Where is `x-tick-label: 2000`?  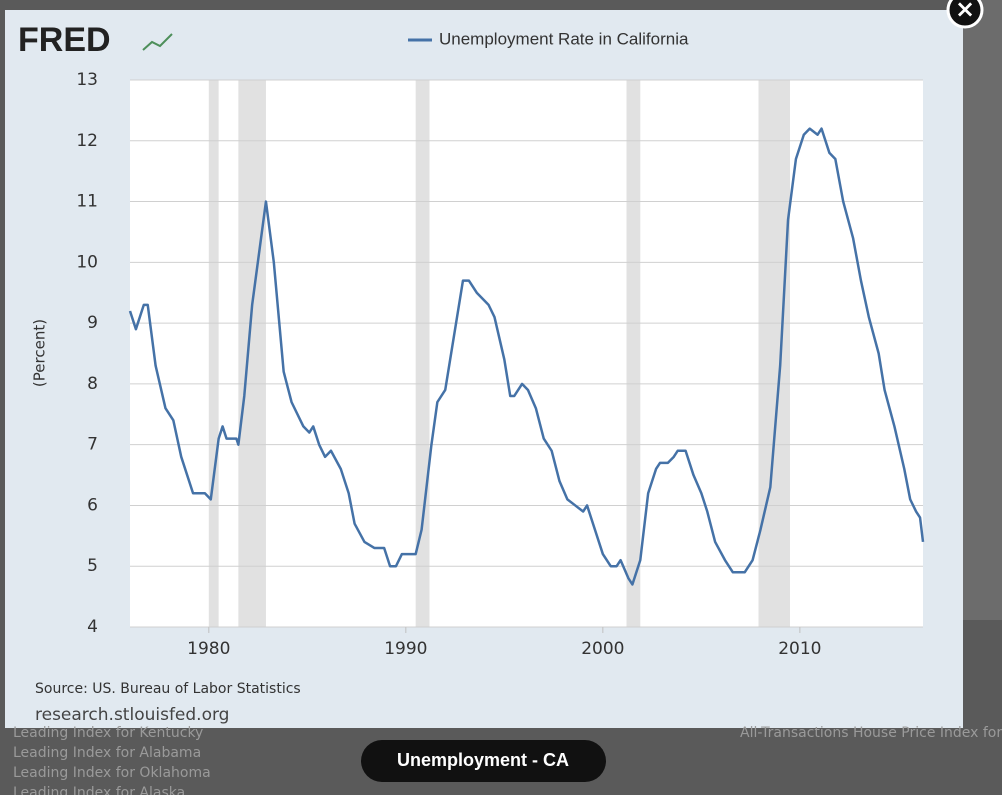 x-tick-label: 2000 is located at coordinates (602, 649).